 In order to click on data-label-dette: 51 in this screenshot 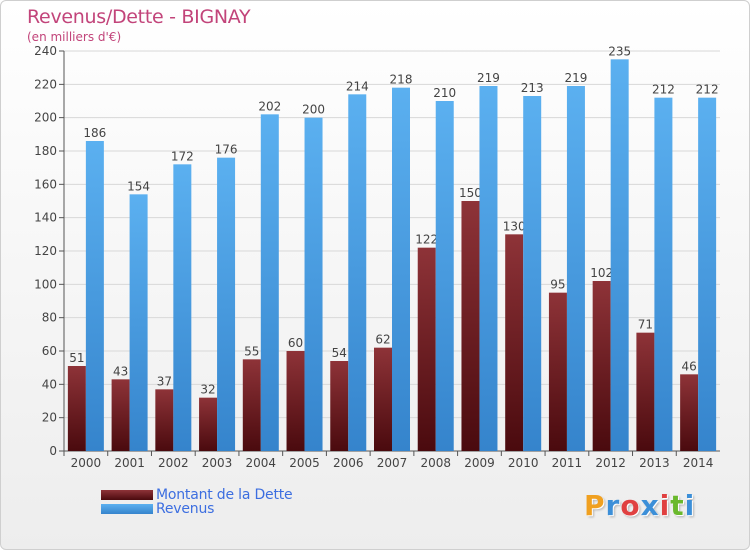, I will do `click(76, 358)`.